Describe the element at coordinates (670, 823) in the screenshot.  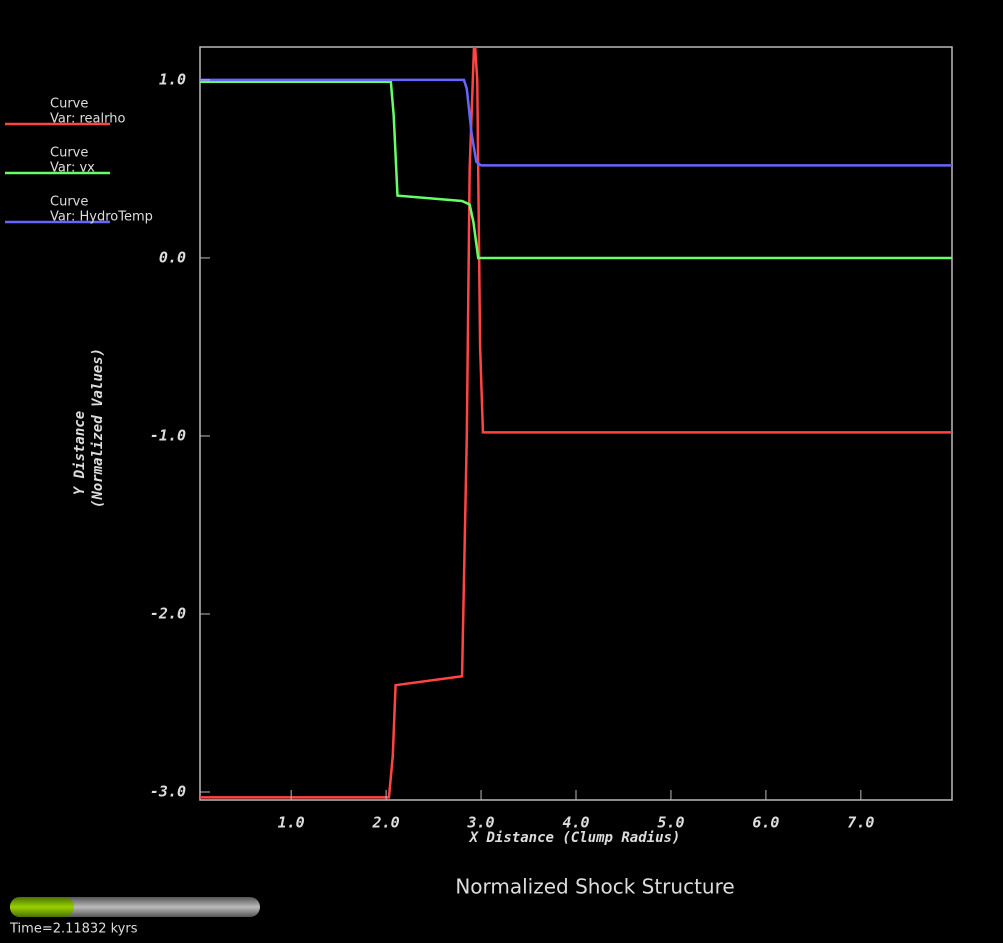
I see `x-tick-label: 5.0` at that location.